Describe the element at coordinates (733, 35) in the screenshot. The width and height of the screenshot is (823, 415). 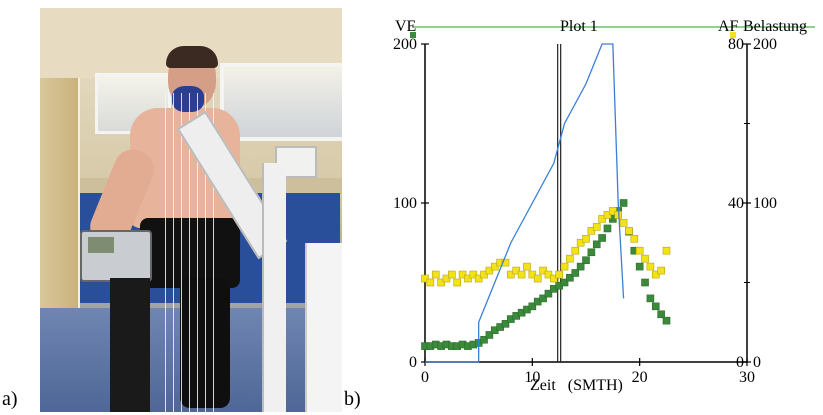
I see `title-line-right-marker` at that location.